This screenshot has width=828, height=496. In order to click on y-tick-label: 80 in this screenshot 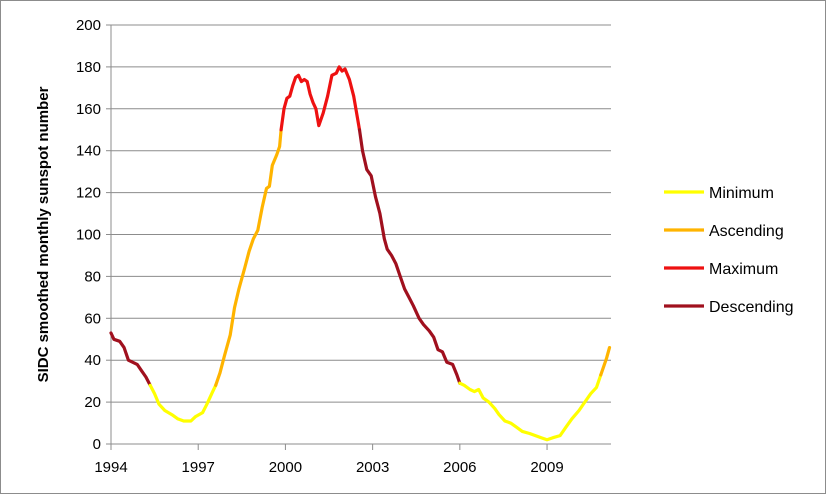, I will do `click(92, 276)`.